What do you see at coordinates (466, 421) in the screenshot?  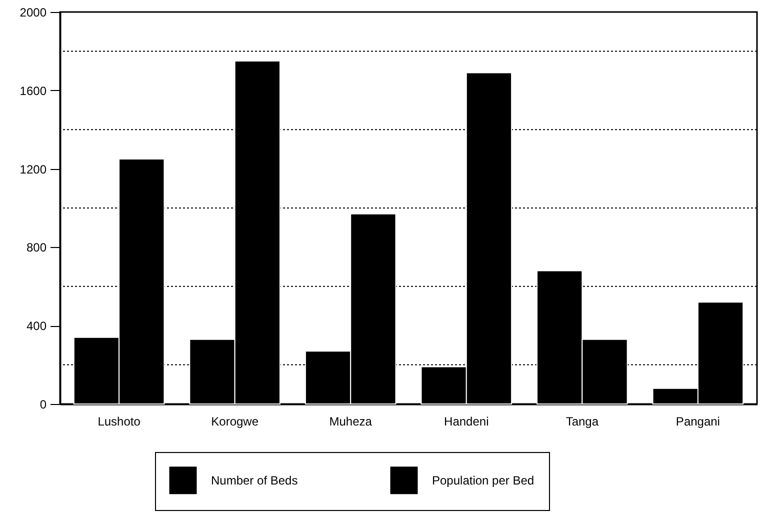 I see `x-tick-label: Handeni` at bounding box center [466, 421].